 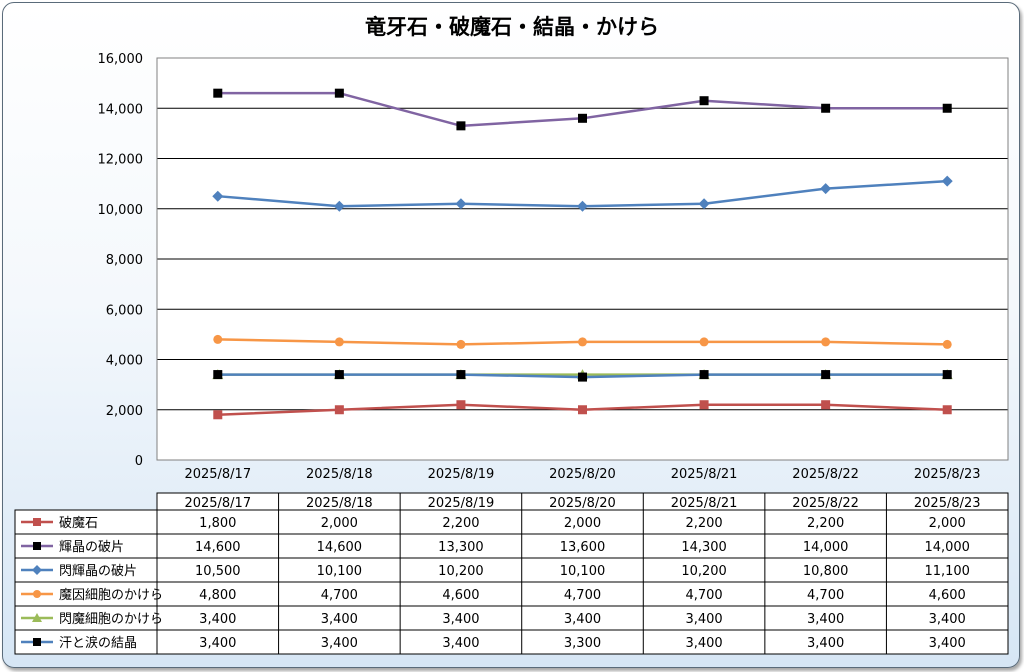 I want to click on legend-label: 閃魔細胞のかけら, so click(x=111, y=619).